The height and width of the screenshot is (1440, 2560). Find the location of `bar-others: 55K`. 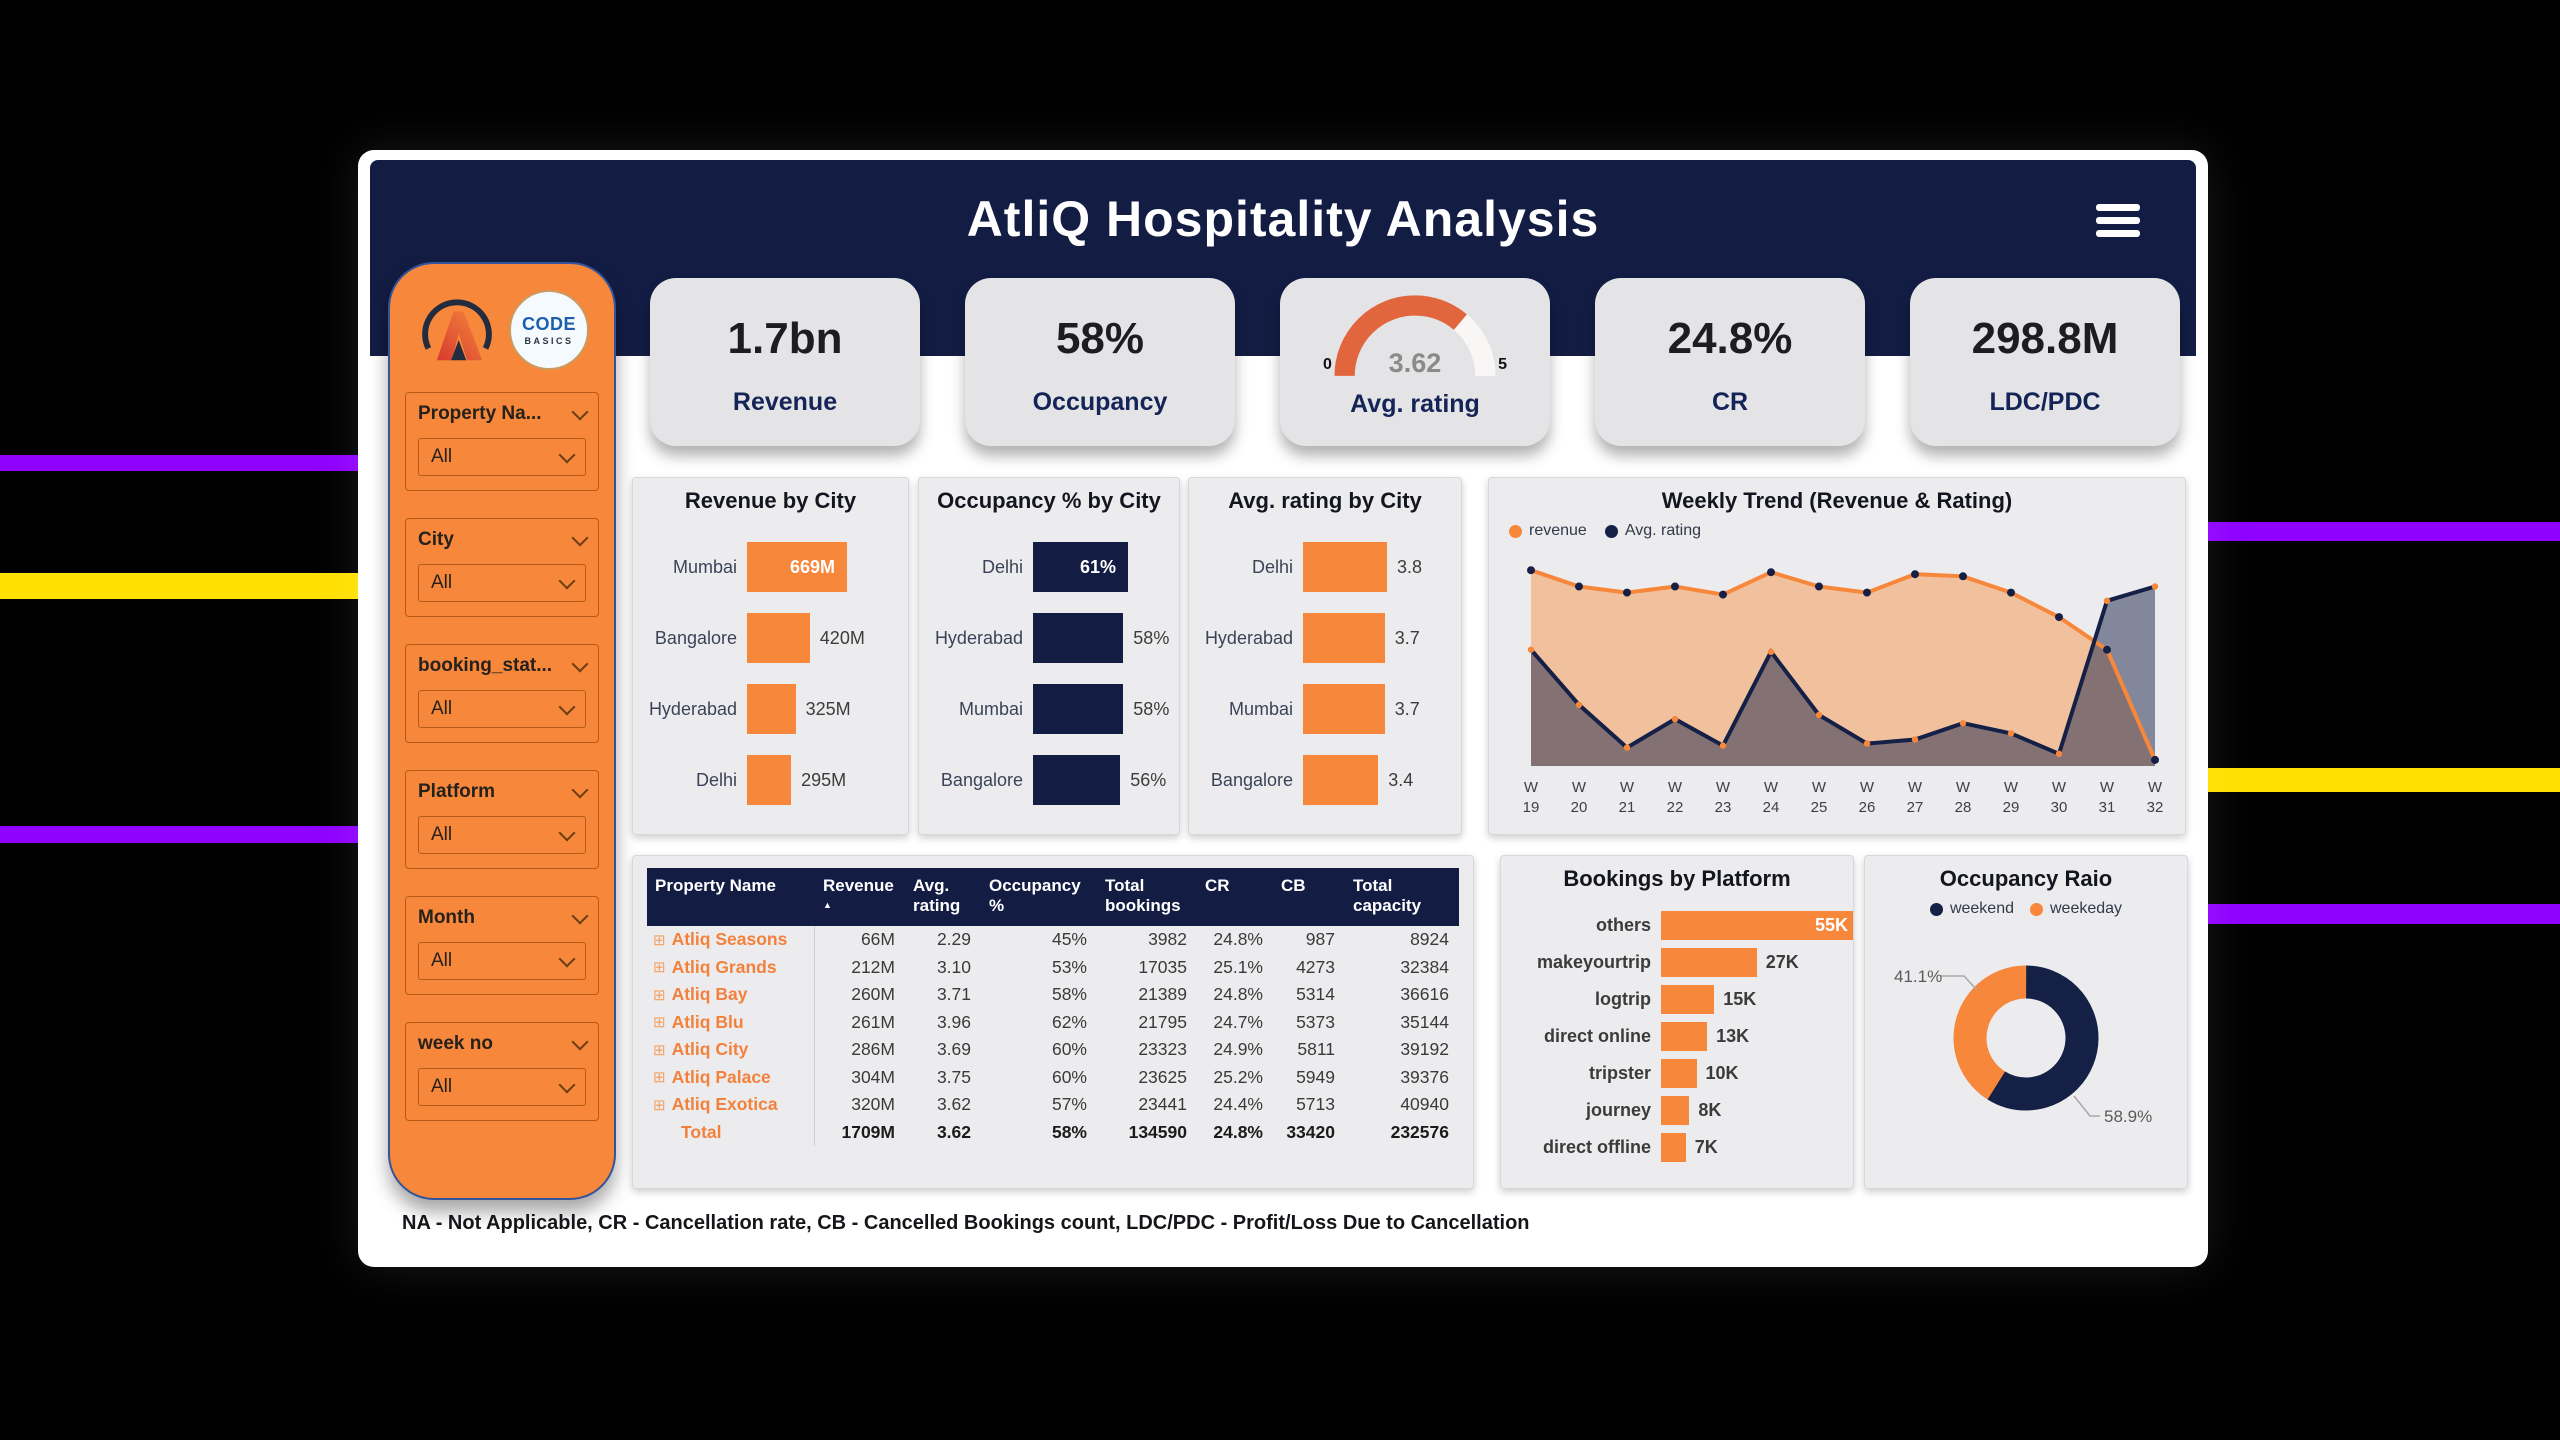

bar-others: 55K is located at coordinates (1757, 925).